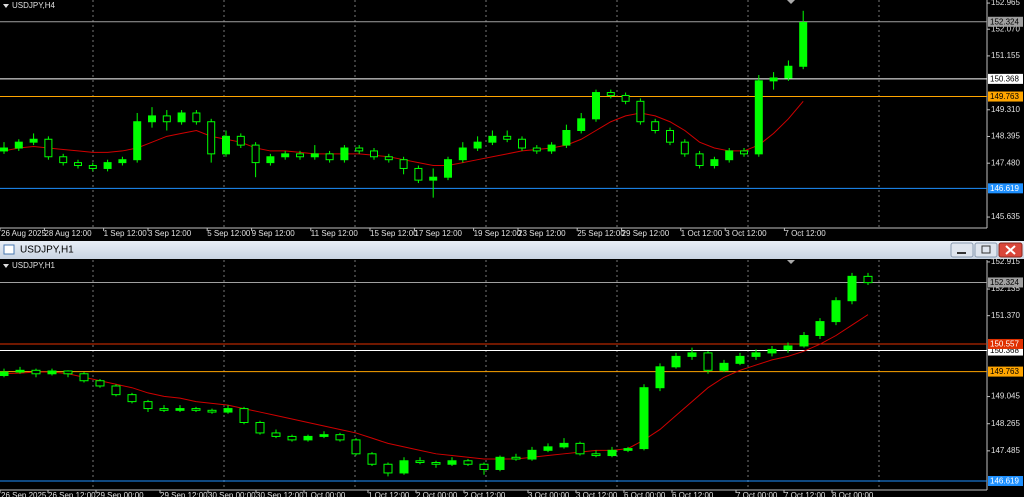  What do you see at coordinates (232, 494) in the screenshot?
I see `x-tick-label: 30 Sep 00:00` at bounding box center [232, 494].